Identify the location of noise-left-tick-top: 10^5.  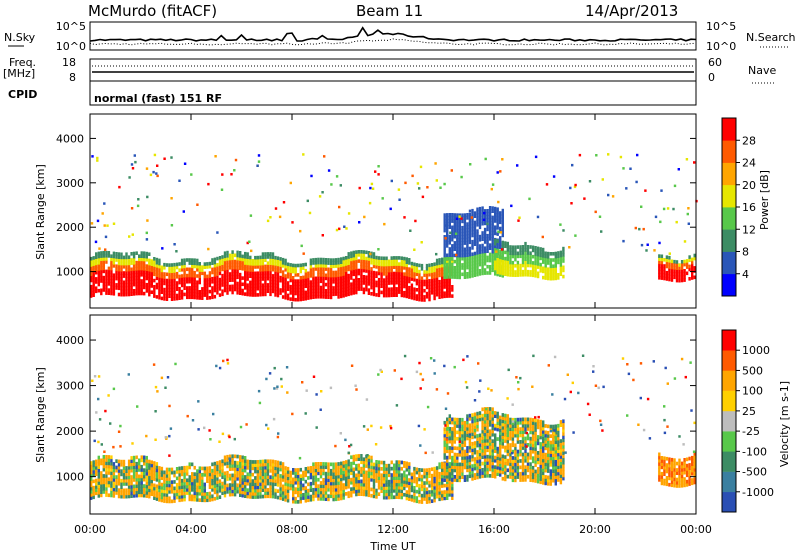
(71, 26).